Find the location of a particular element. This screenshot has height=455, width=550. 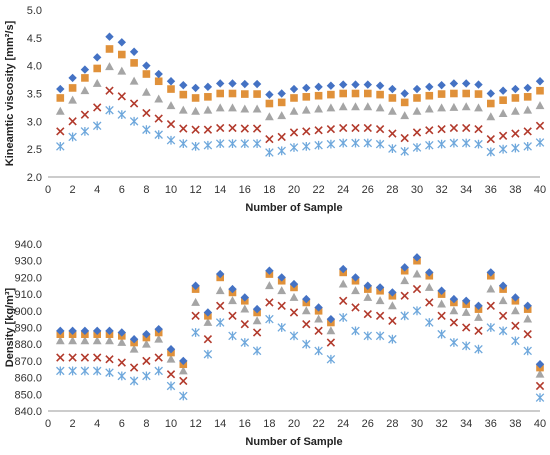

viscosity-x-tick-label: 20 is located at coordinates (294, 190).